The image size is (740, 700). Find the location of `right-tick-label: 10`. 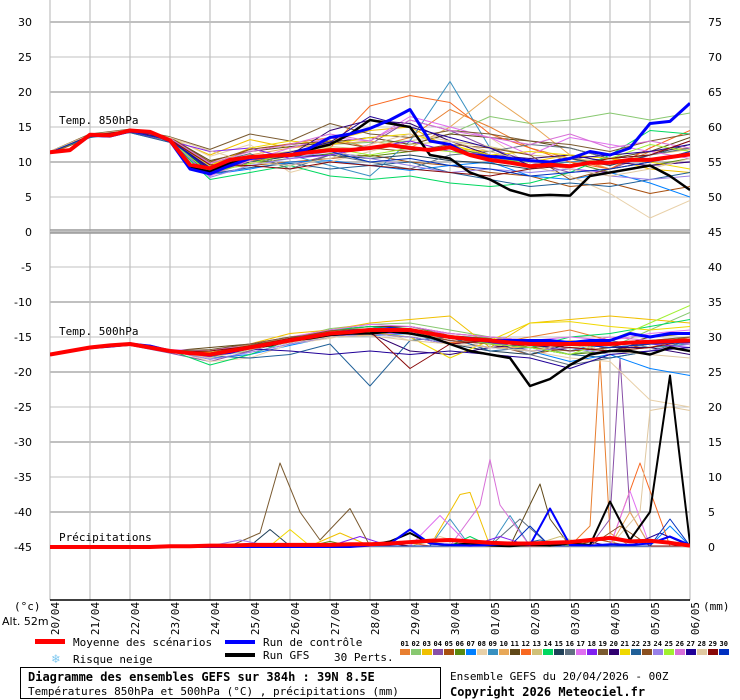

right-tick-label: 10 is located at coordinates (715, 477).